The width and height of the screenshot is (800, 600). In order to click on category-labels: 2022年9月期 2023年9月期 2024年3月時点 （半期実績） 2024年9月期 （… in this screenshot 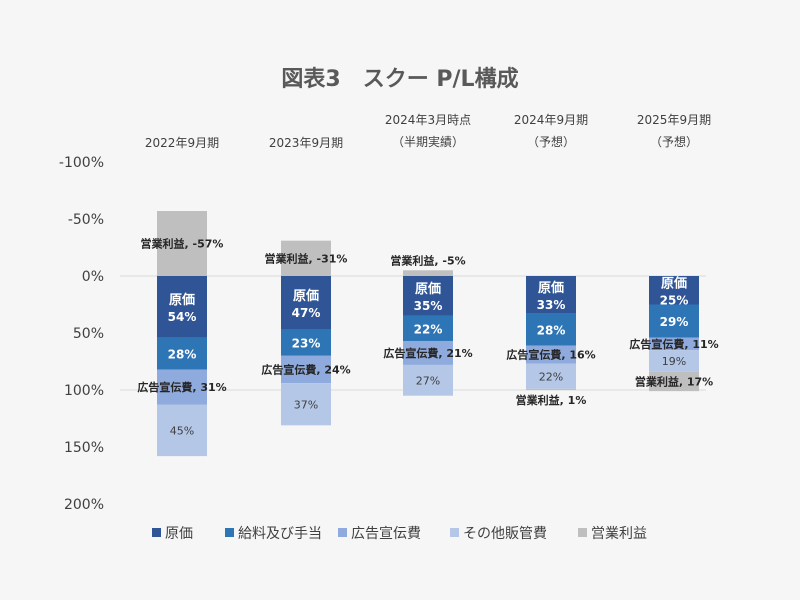, I will do `click(428, 131)`.